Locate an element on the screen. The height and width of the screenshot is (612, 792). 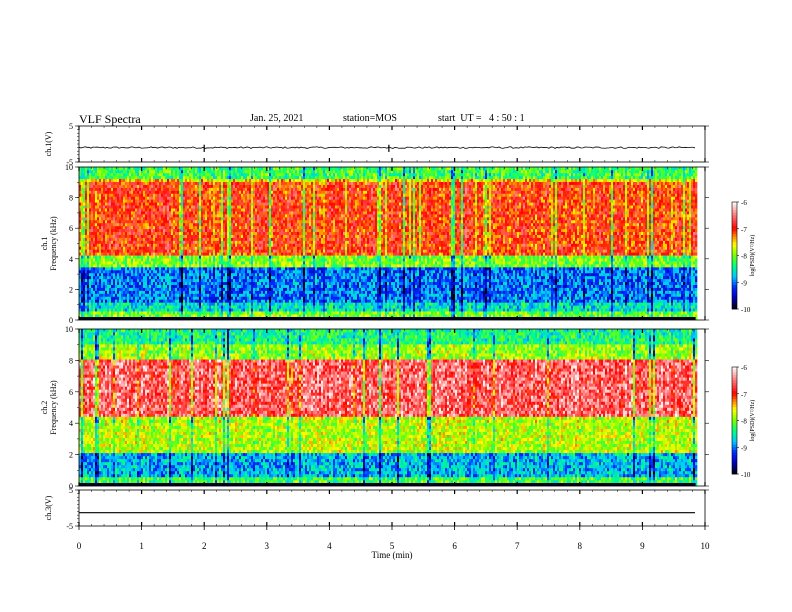
x-tick-label: 9 is located at coordinates (642, 546).